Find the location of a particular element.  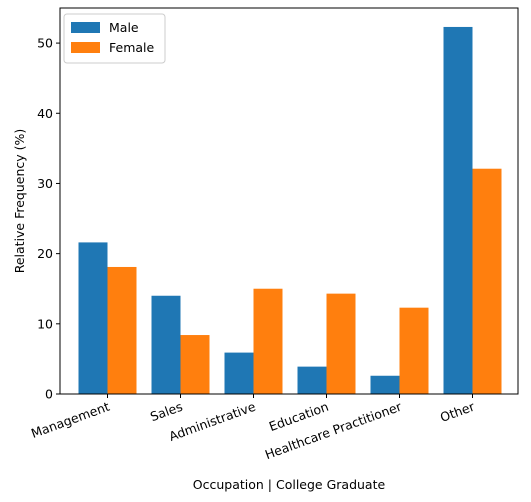

bar-male-healthcare-practitioner is located at coordinates (385, 384).